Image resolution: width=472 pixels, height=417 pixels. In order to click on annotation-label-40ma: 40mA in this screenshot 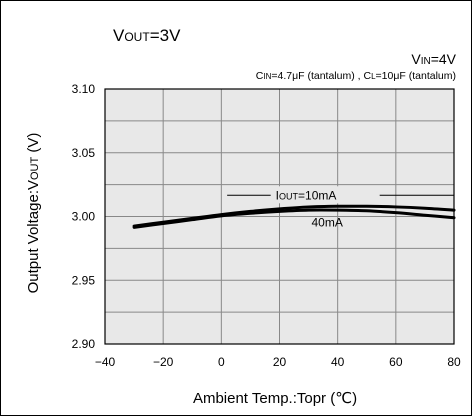, I will do `click(326, 223)`.